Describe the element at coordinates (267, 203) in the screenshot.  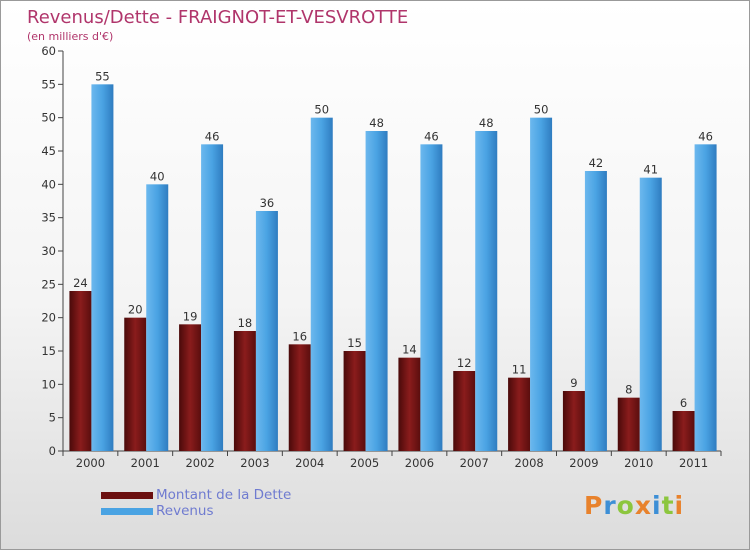
I see `data-label-revenus: 36` at that location.